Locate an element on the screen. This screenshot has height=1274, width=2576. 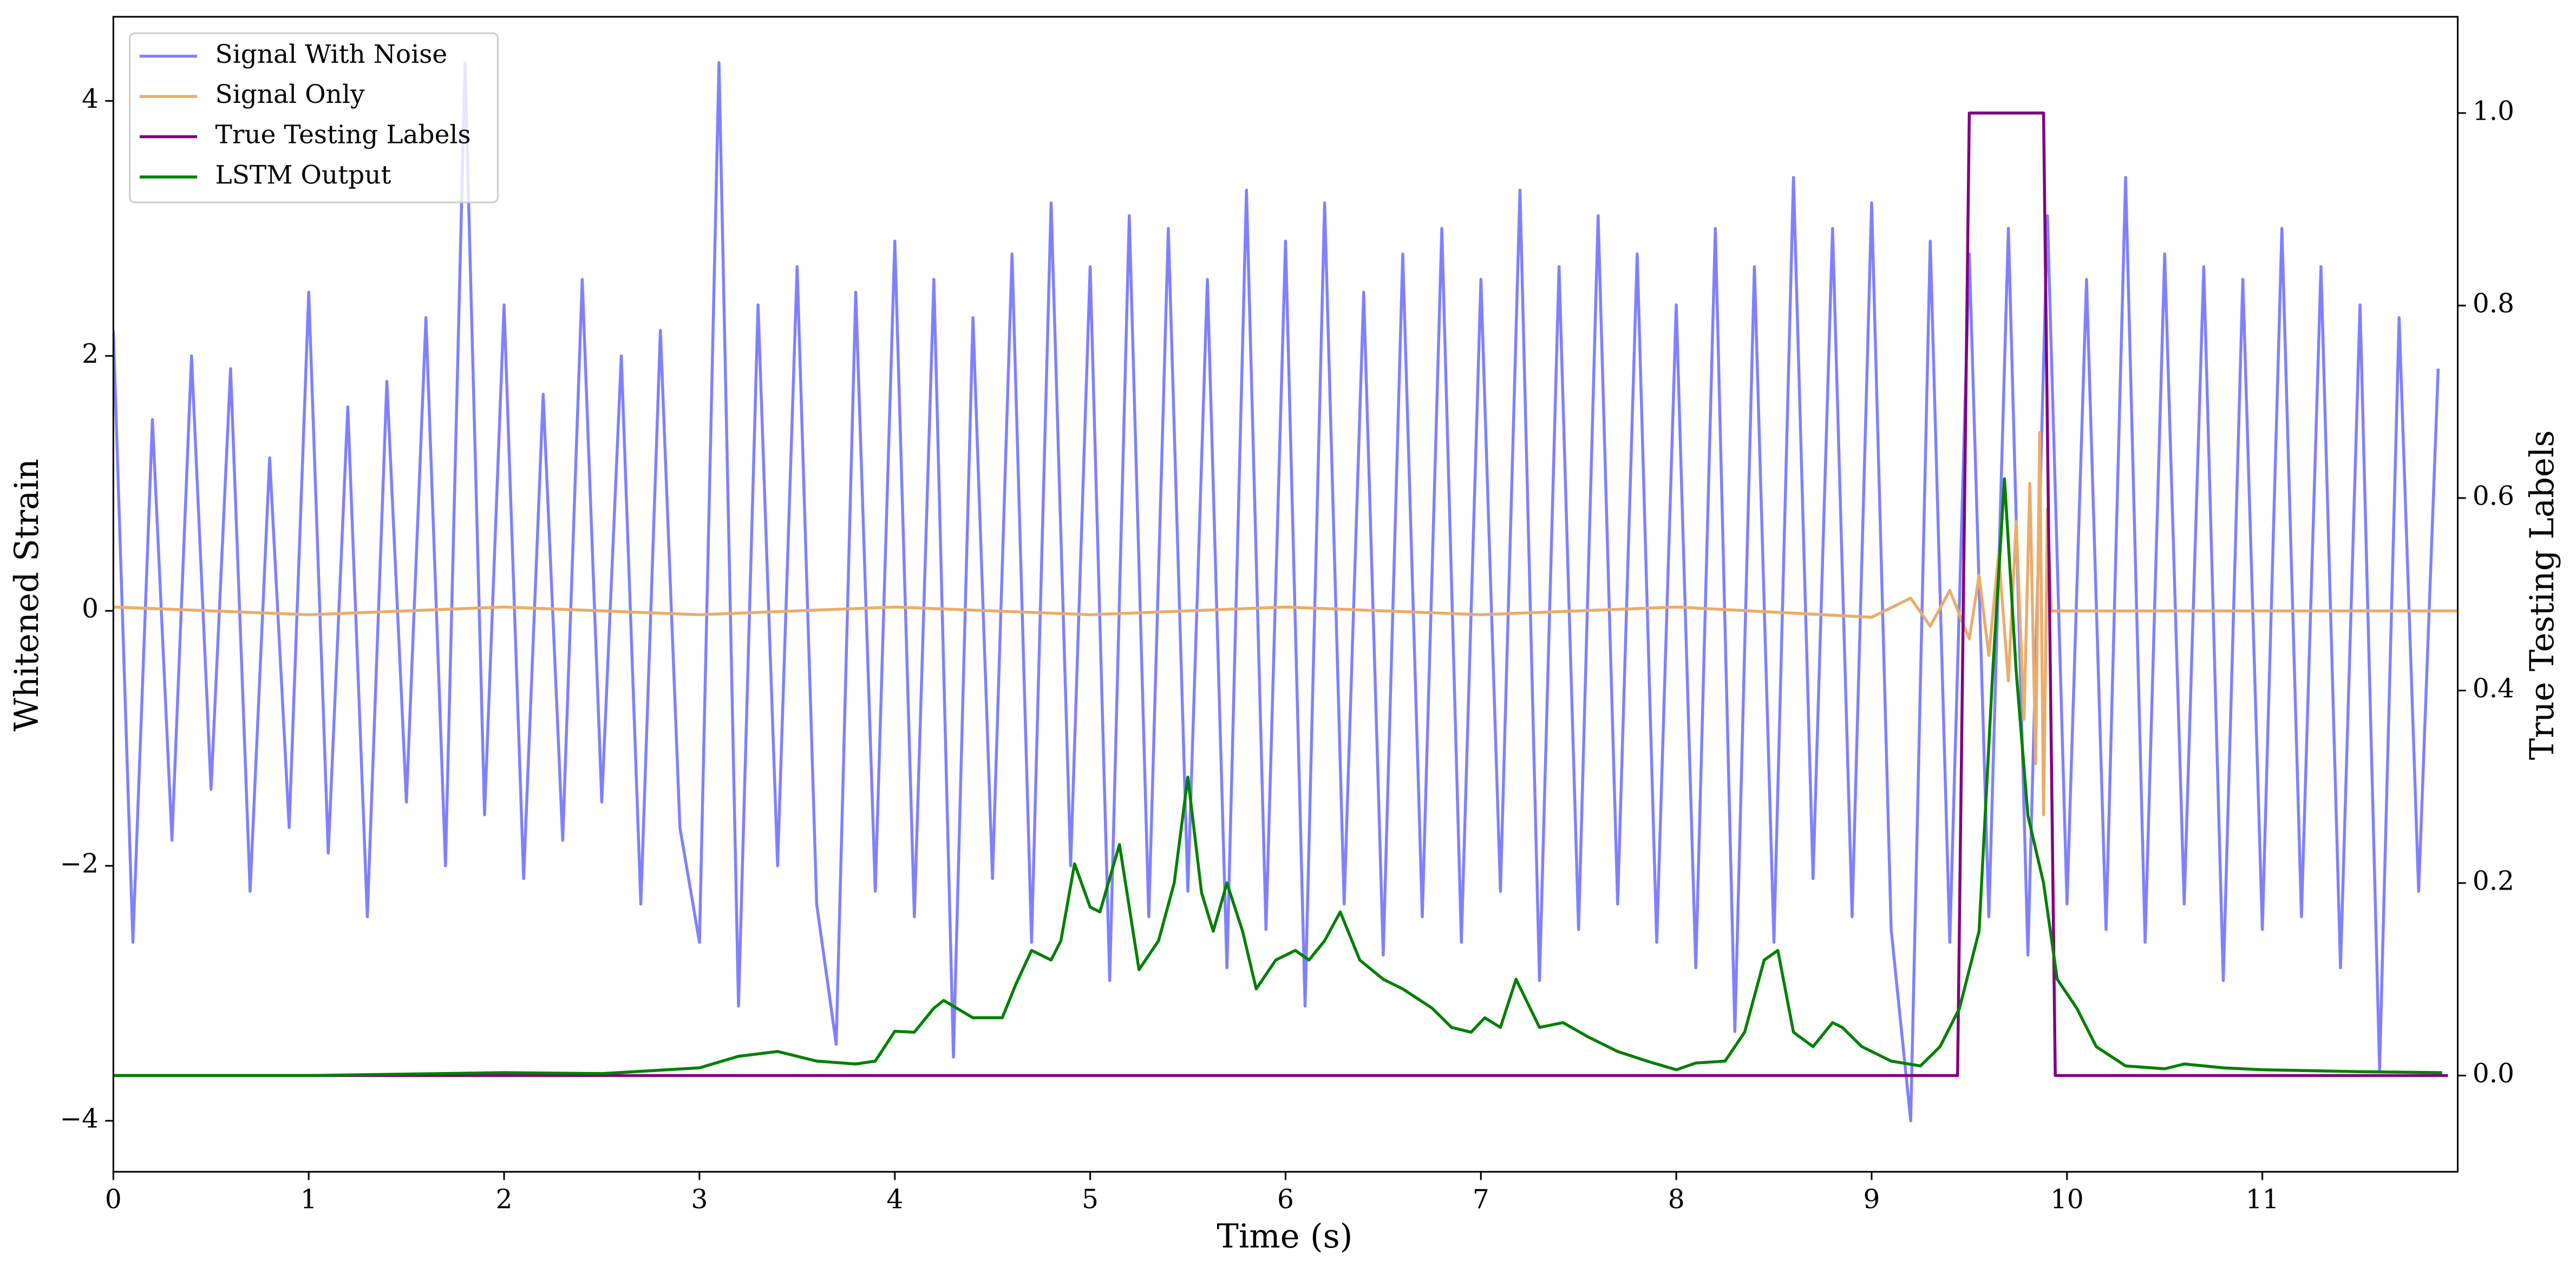
y-tick-label: 2 is located at coordinates (90, 354).